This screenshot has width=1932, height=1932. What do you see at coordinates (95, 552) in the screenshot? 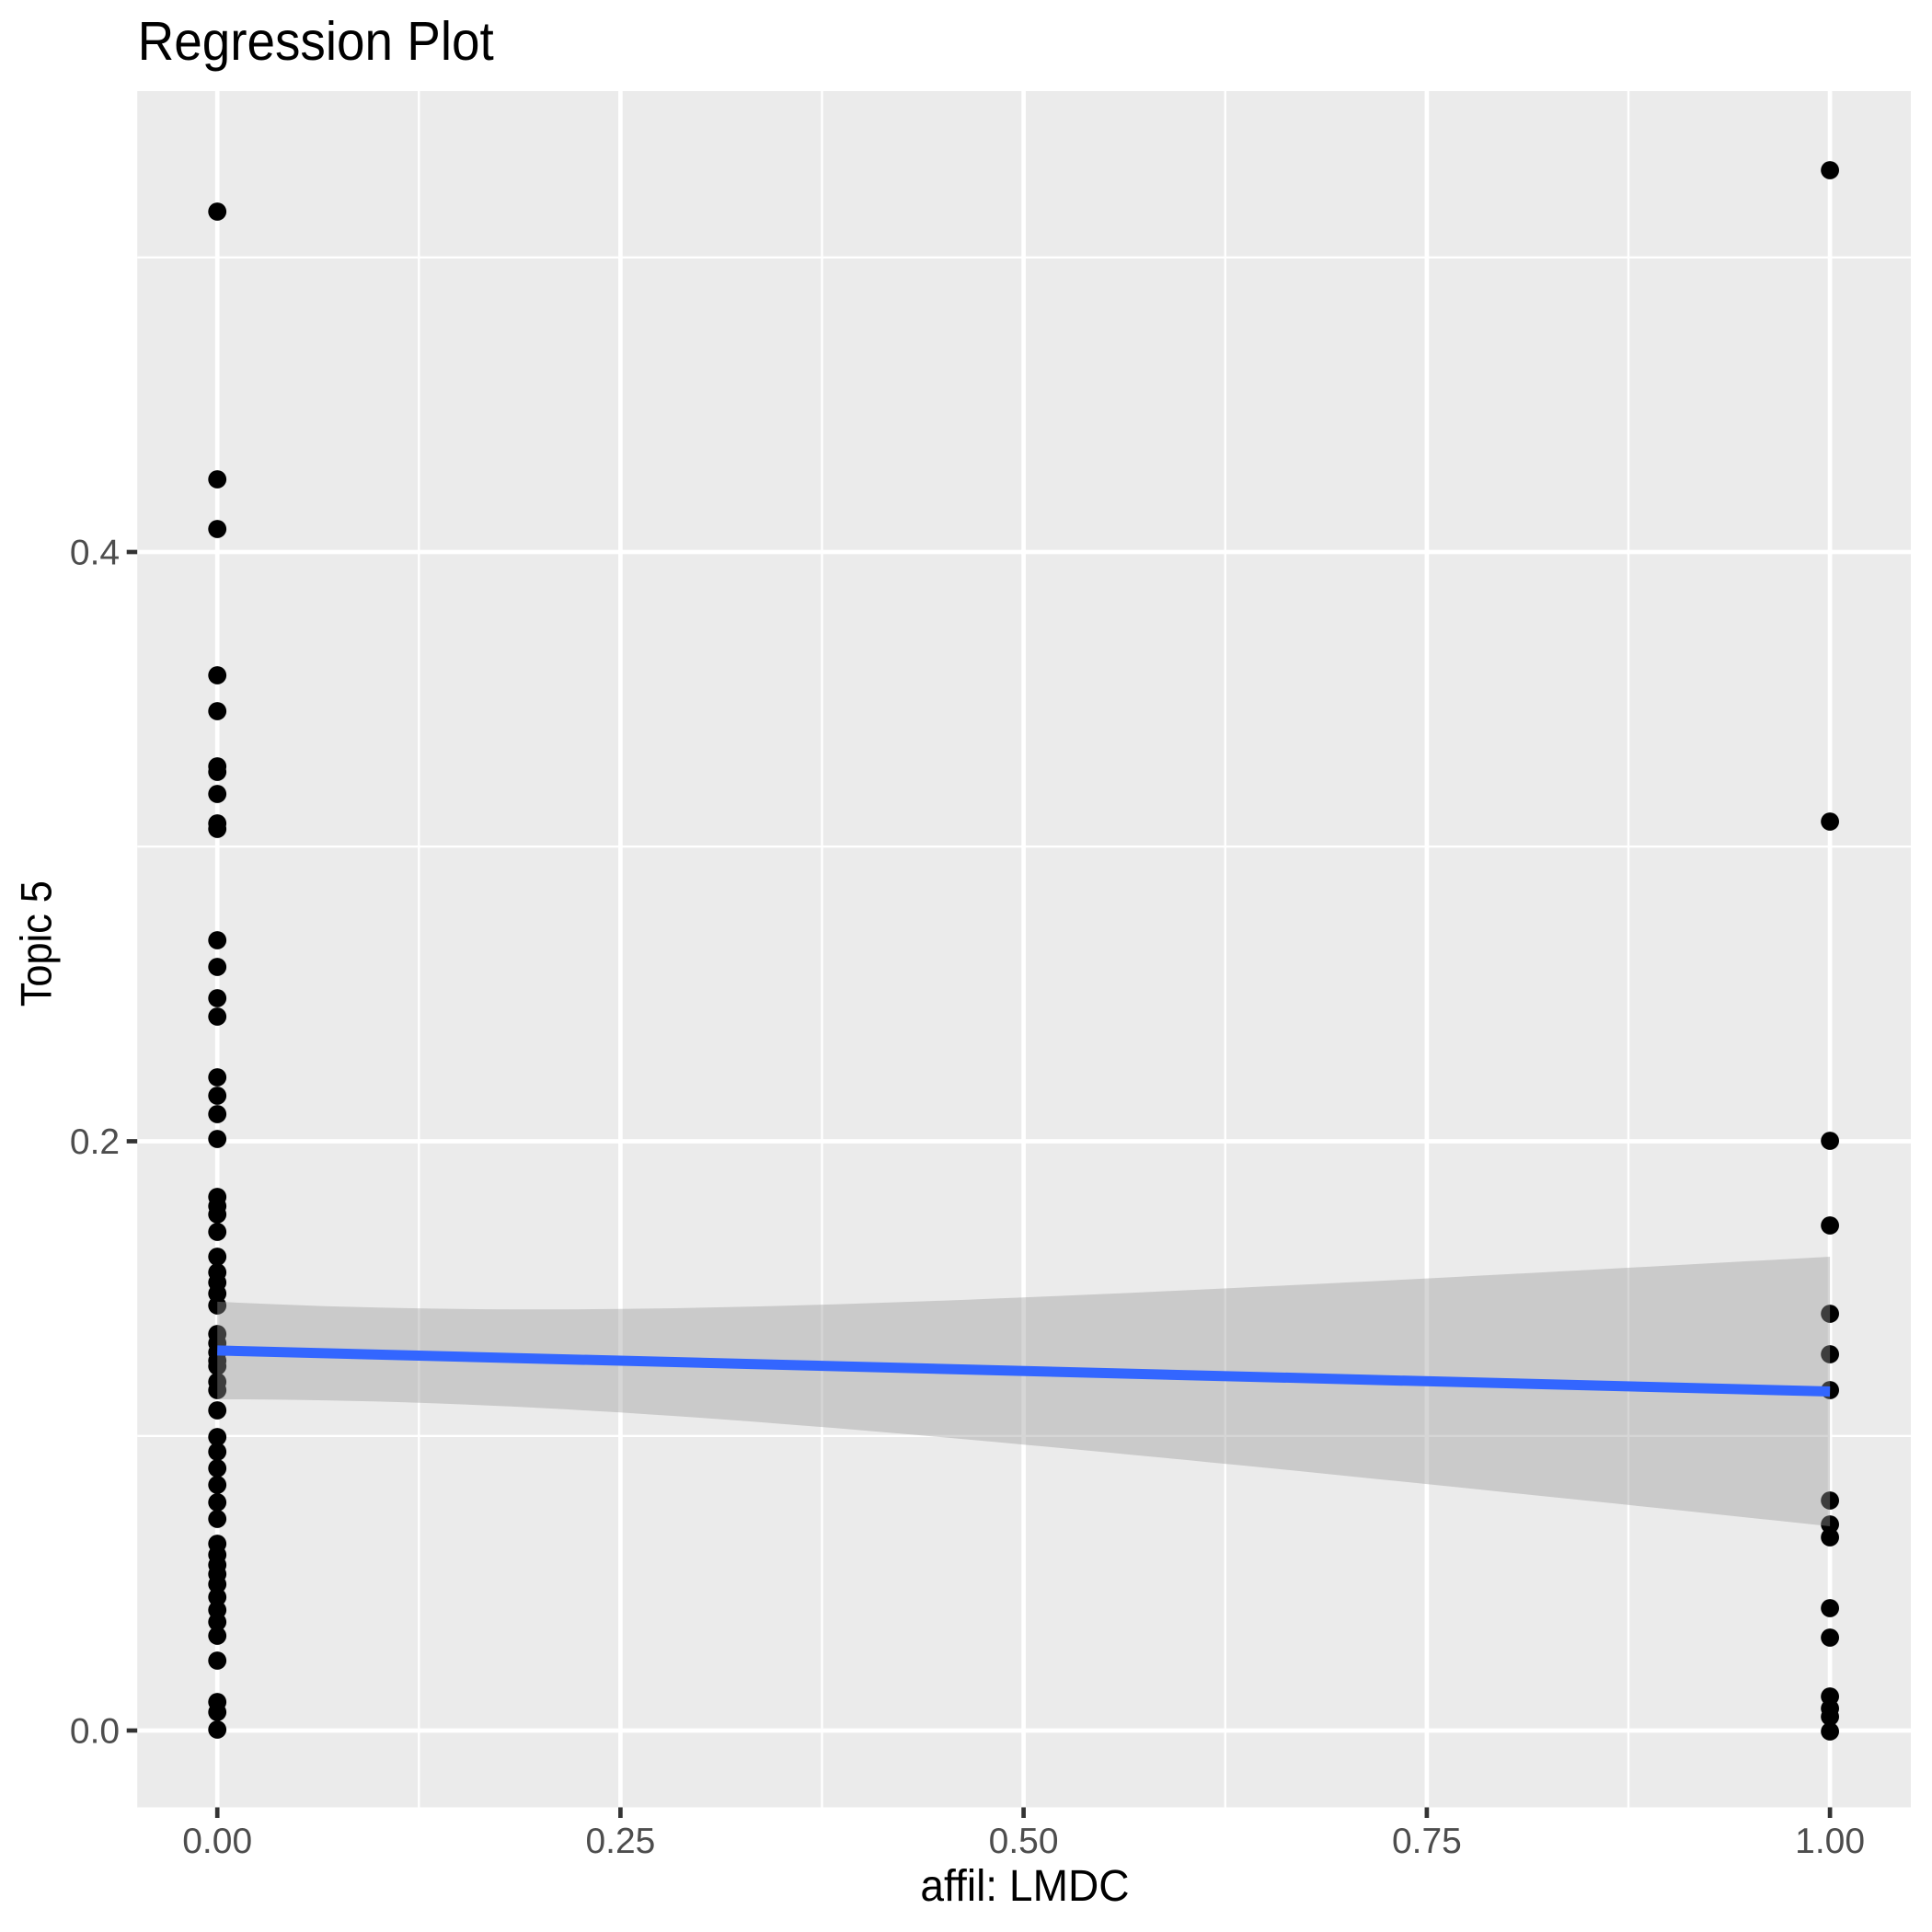
I see `svg-text: 0.4` at bounding box center [95, 552].